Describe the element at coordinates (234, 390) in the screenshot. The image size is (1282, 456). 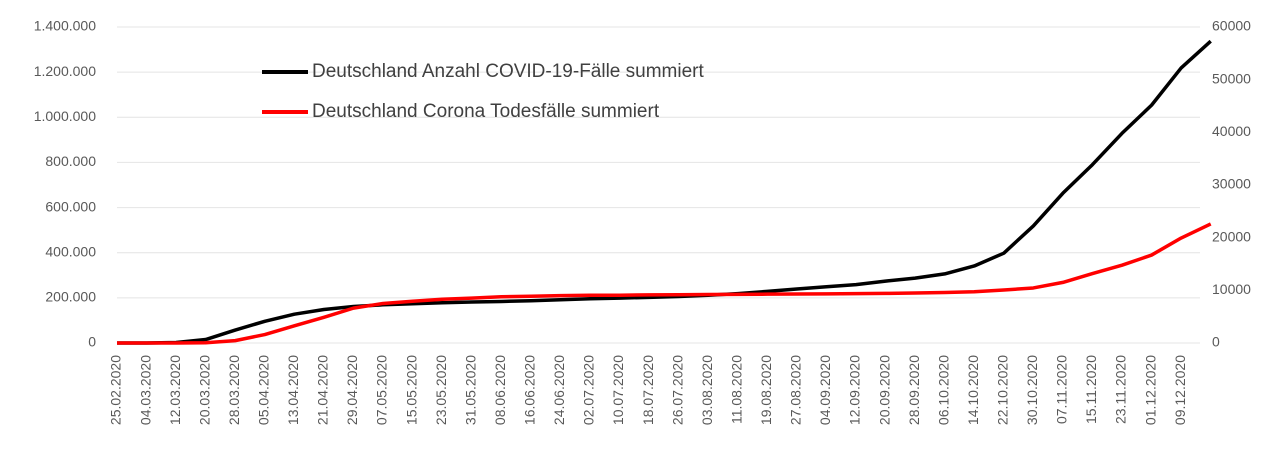
I see `x-tick-label: 28.03.2020` at that location.